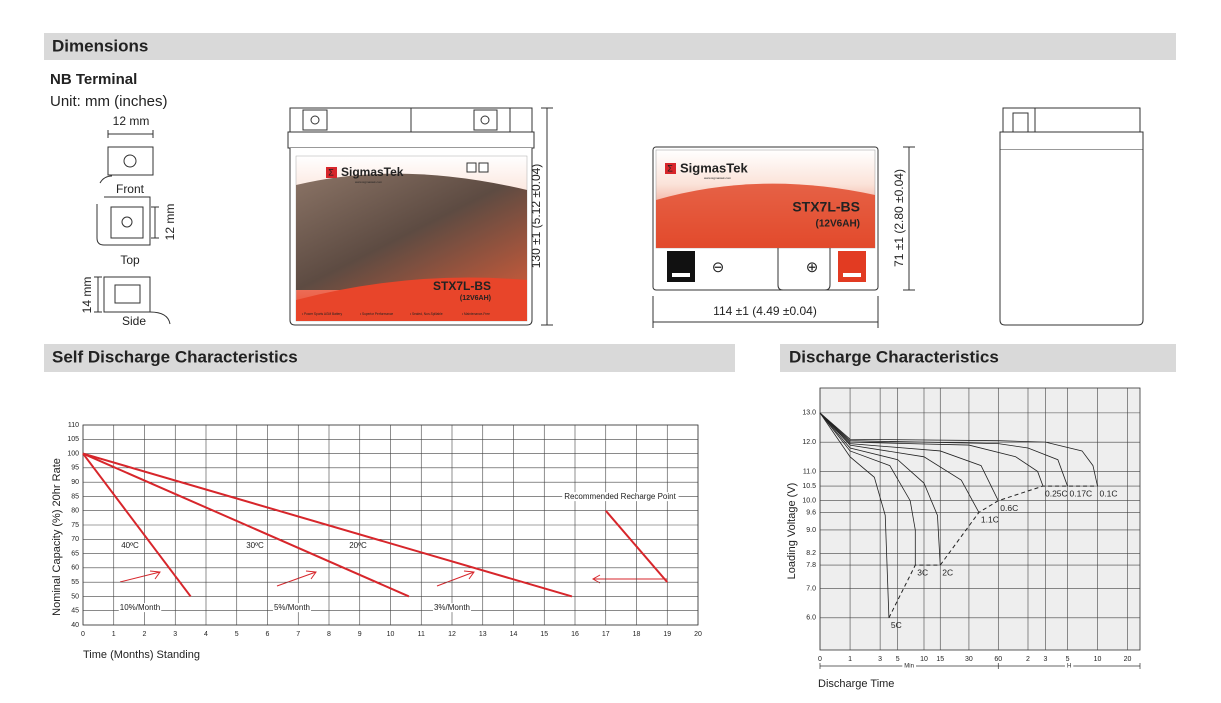 Image resolution: width=1221 pixels, height=703 pixels. What do you see at coordinates (475, 298) in the screenshot?
I see `rating: (12V6AH)` at bounding box center [475, 298].